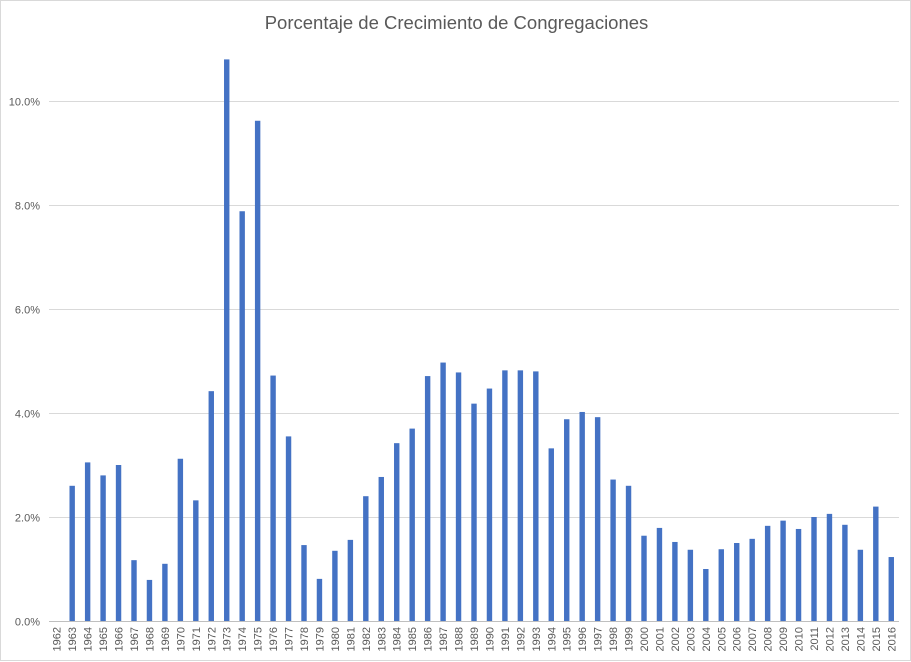  Describe the element at coordinates (506, 639) in the screenshot. I see `x-tick-label: 1991` at that location.